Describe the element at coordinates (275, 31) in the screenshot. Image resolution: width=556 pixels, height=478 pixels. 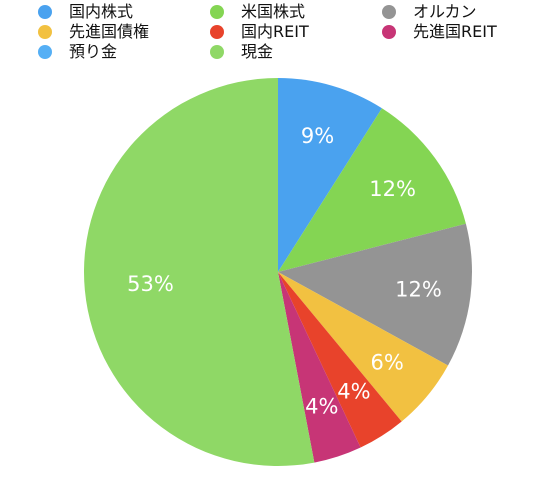
I see `legend-label: 国内REIT` at that location.